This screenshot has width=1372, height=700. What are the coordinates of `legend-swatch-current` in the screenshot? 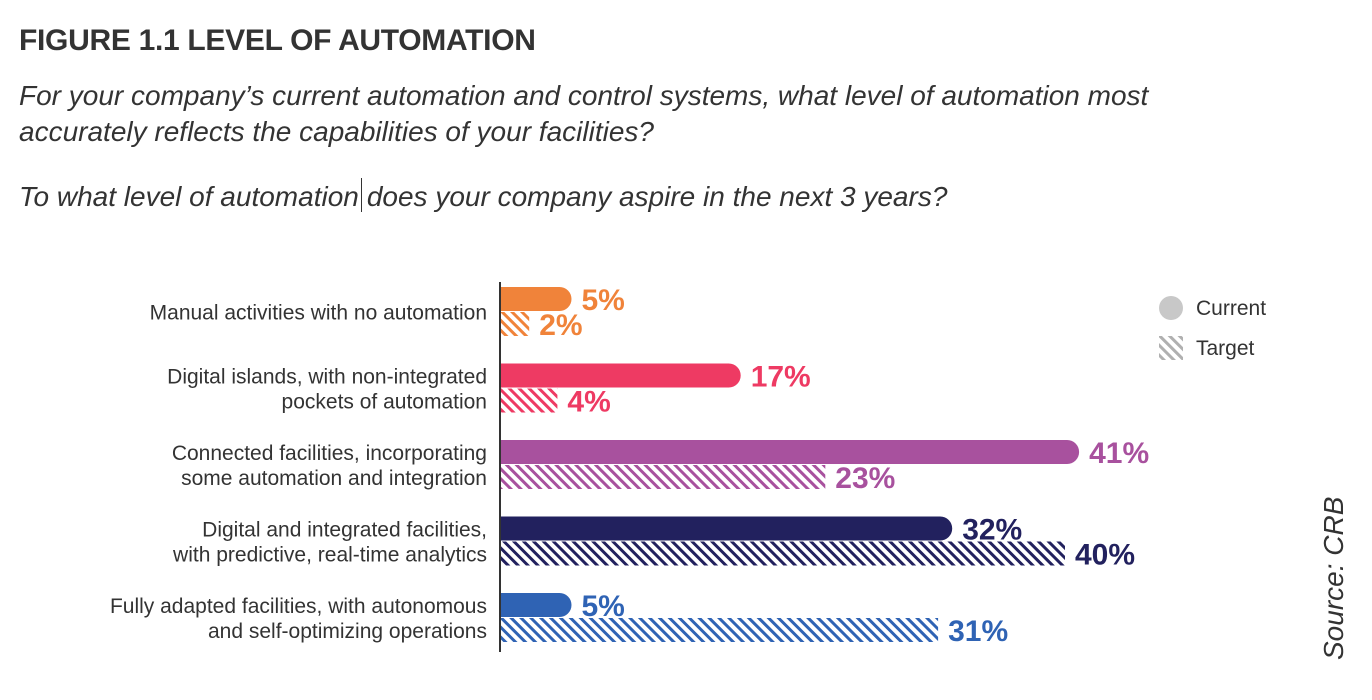 It's located at (1171, 308).